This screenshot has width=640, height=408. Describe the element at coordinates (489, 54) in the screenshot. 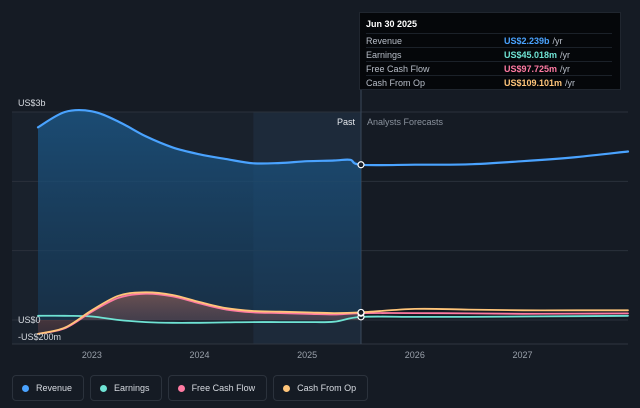

I see `tooltip-row-earnings: Earnings US$45.018m /yr` at that location.